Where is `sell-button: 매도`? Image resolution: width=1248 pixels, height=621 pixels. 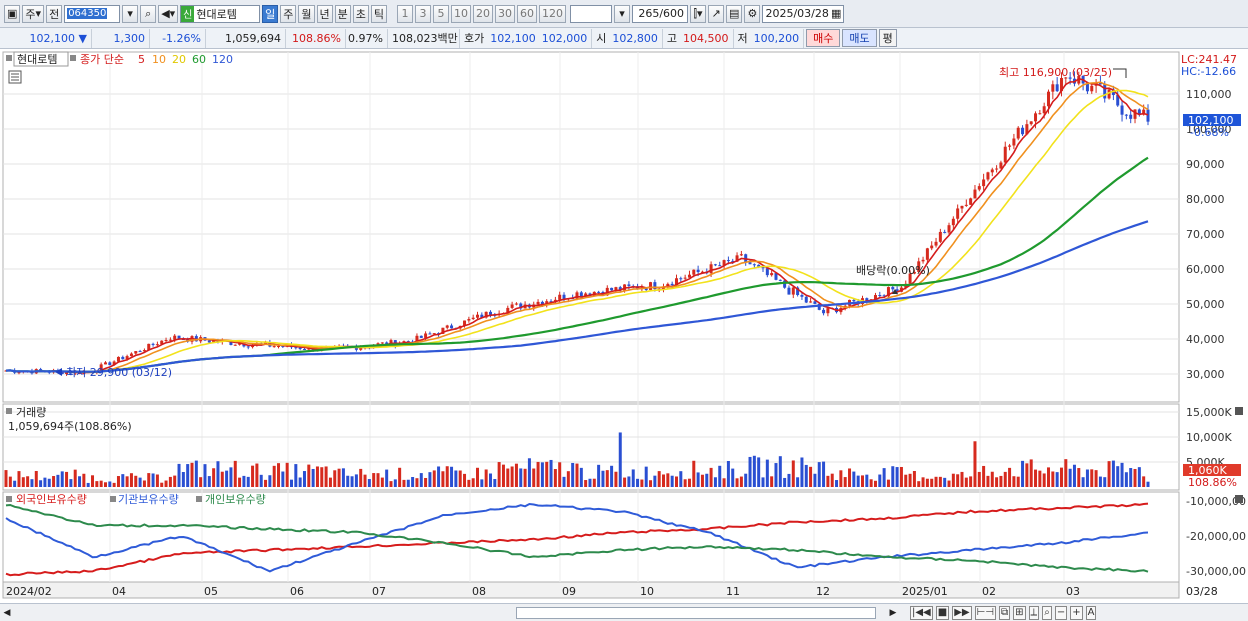 sell-button: 매도 is located at coordinates (859, 38).